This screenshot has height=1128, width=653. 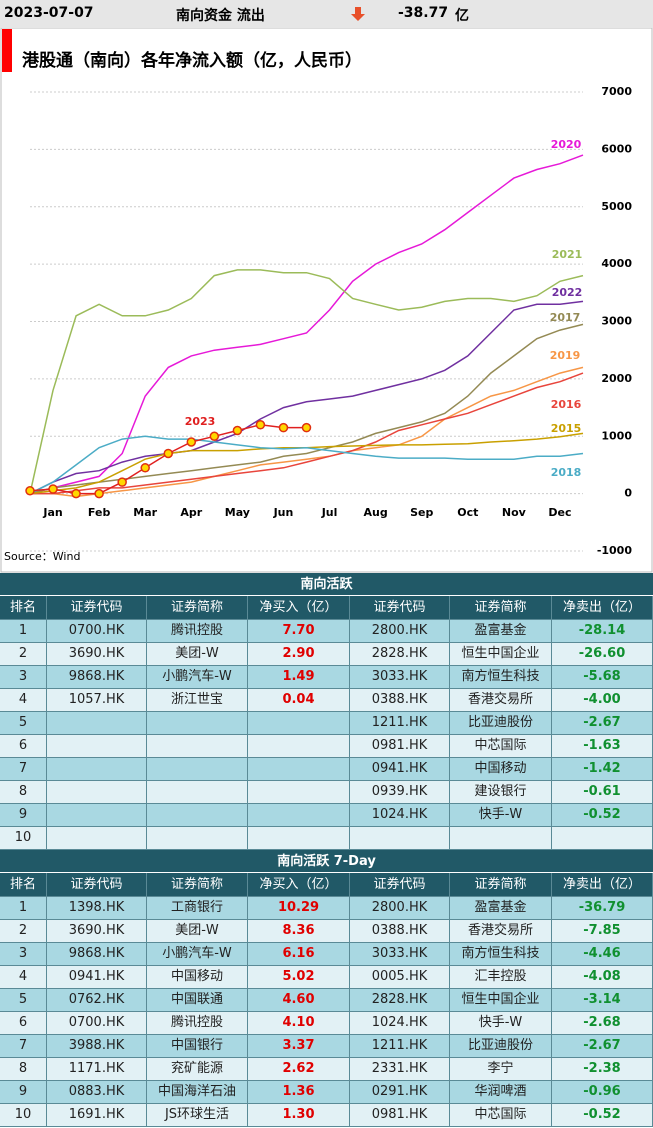 What do you see at coordinates (7, 50) in the screenshot?
I see `title-marker` at bounding box center [7, 50].